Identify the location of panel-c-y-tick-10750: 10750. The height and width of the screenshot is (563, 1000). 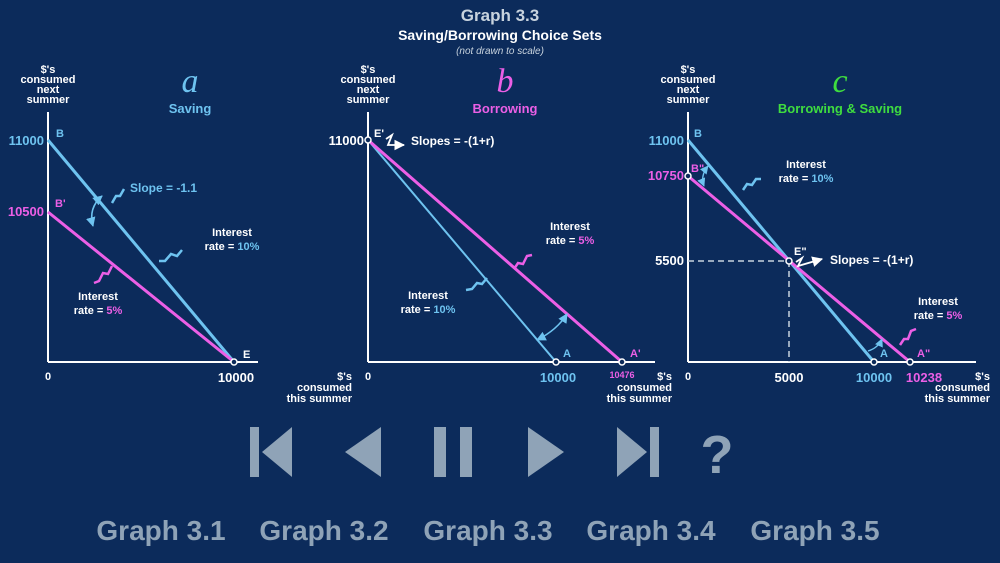
(666, 175).